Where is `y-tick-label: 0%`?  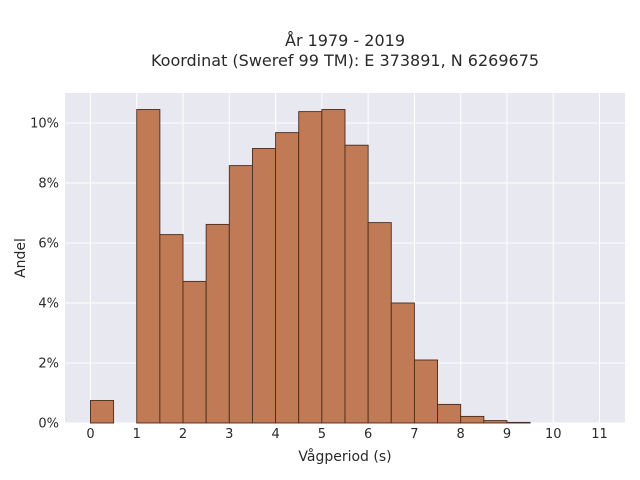
y-tick-label: 0% is located at coordinates (48, 424).